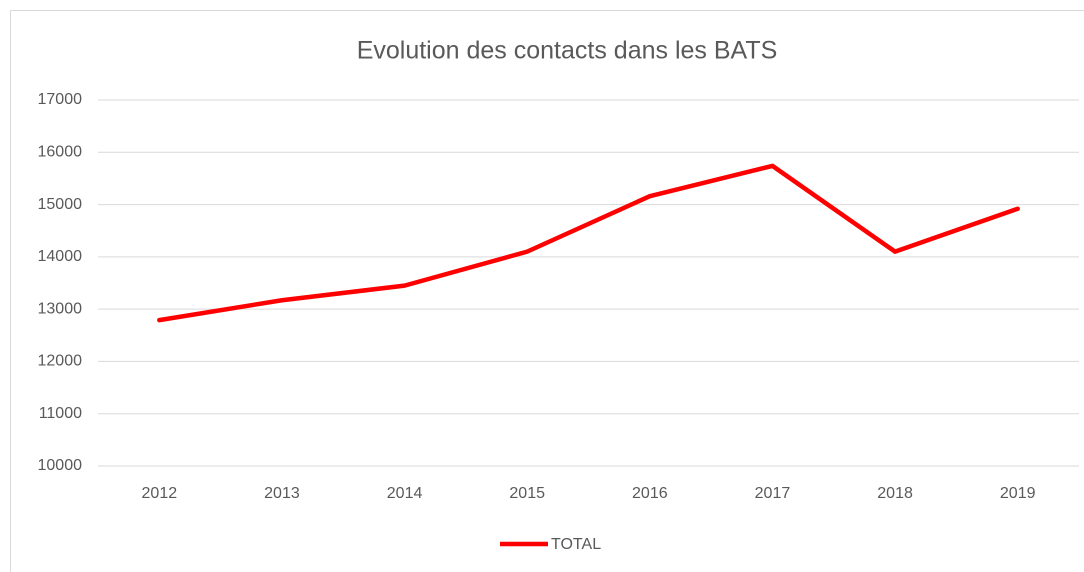 Image resolution: width=1084 pixels, height=572 pixels. Describe the element at coordinates (567, 51) in the screenshot. I see `chart-title: Evolution des contacts dans les BATS` at that location.